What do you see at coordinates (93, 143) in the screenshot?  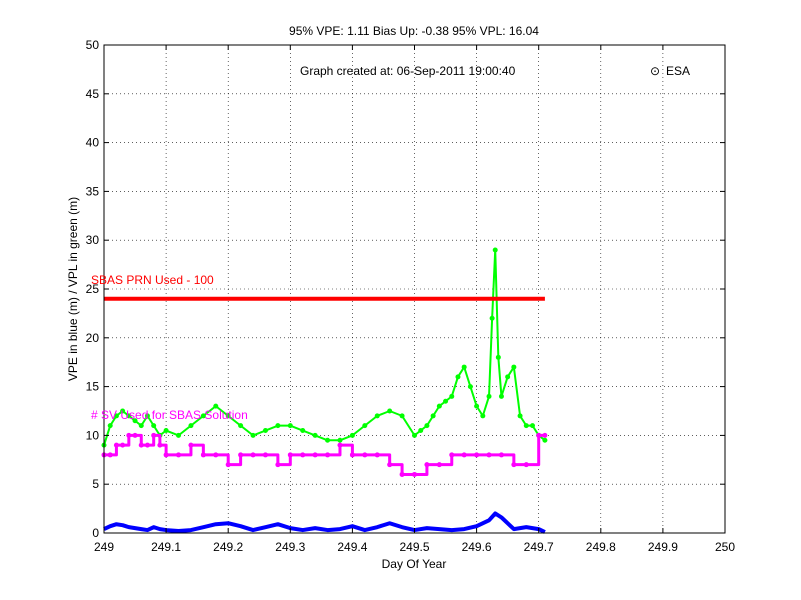 I see `y-tick-label: 40` at bounding box center [93, 143].